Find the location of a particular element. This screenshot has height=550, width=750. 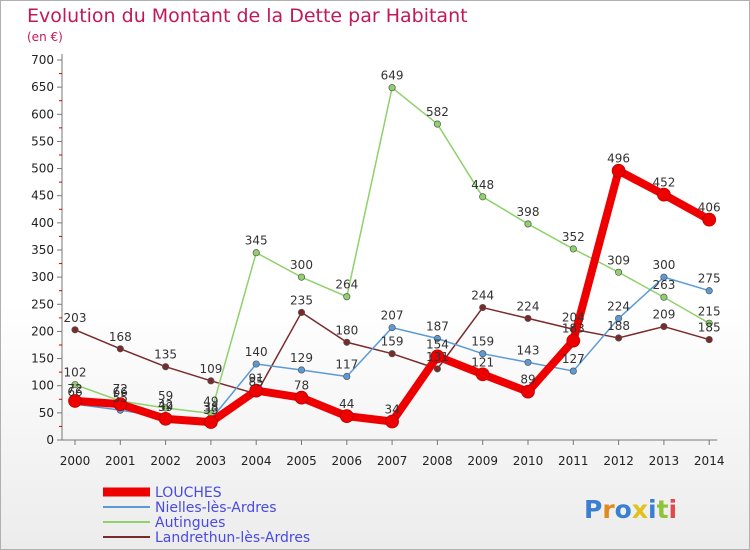

proxiti-logo: Proxiti is located at coordinates (630, 509).